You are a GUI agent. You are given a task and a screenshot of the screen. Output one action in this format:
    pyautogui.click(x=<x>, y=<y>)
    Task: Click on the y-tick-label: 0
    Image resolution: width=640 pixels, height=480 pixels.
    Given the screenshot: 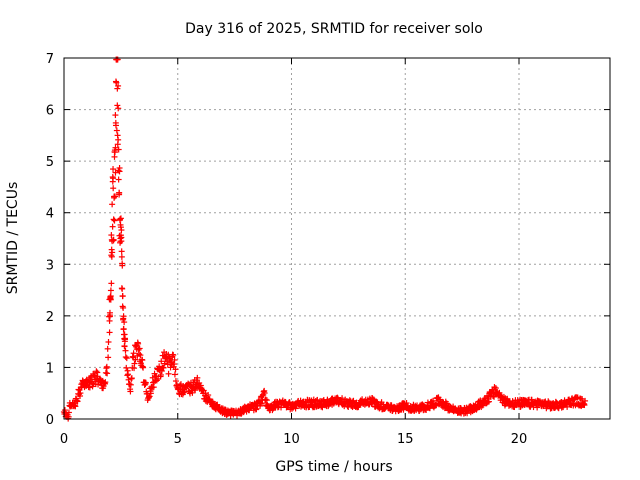 What is the action you would take?
    pyautogui.click(x=50, y=420)
    